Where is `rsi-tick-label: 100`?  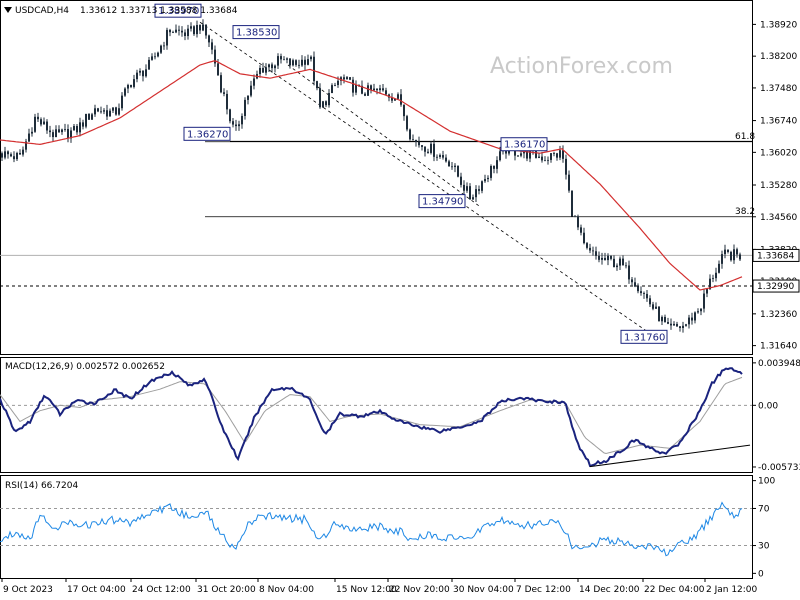
rsi-tick-label: 100 is located at coordinates (766, 482).